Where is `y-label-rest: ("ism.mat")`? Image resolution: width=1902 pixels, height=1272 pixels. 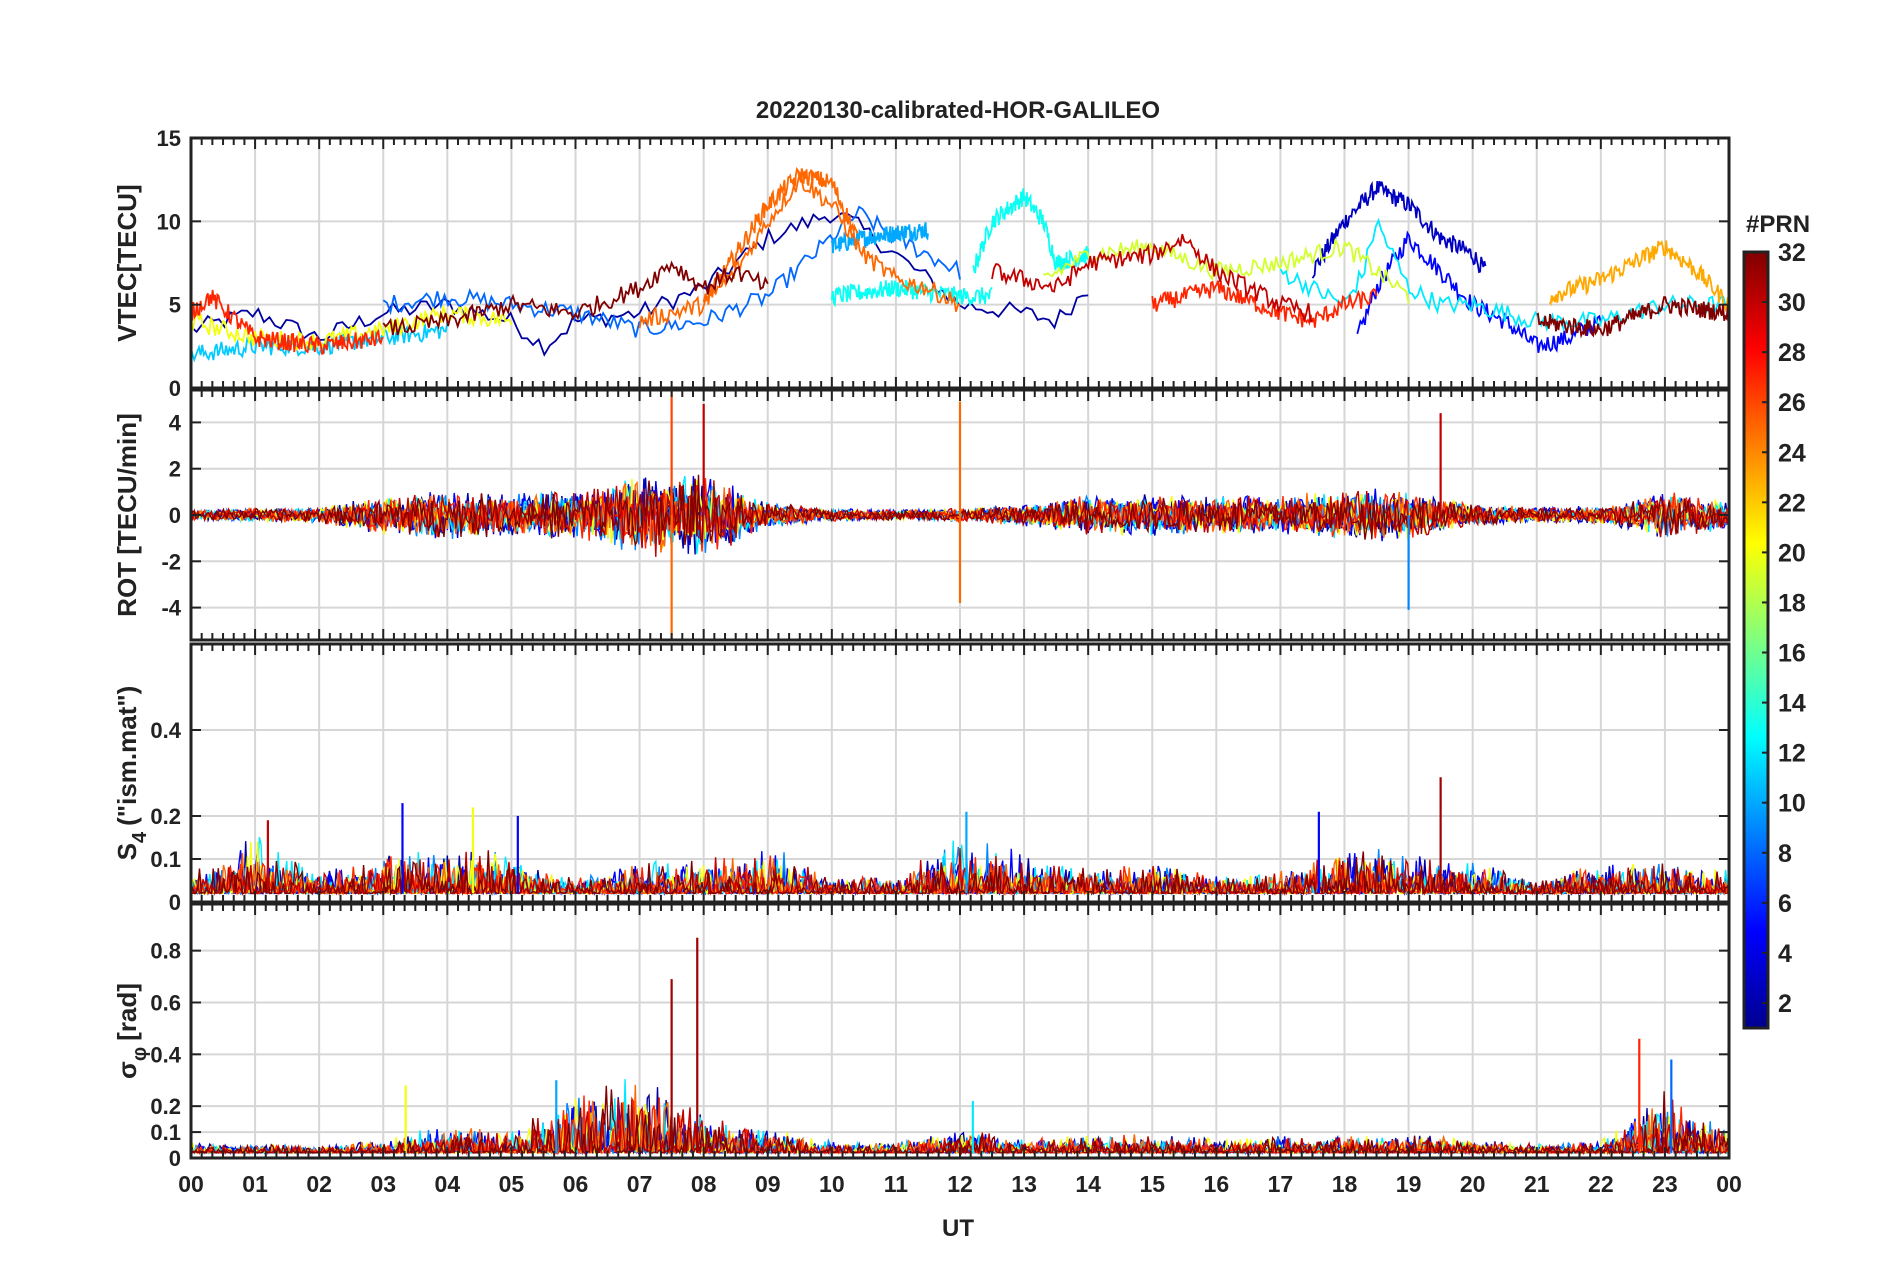 y-label-rest: ("ism.mat") is located at coordinates (127, 756).